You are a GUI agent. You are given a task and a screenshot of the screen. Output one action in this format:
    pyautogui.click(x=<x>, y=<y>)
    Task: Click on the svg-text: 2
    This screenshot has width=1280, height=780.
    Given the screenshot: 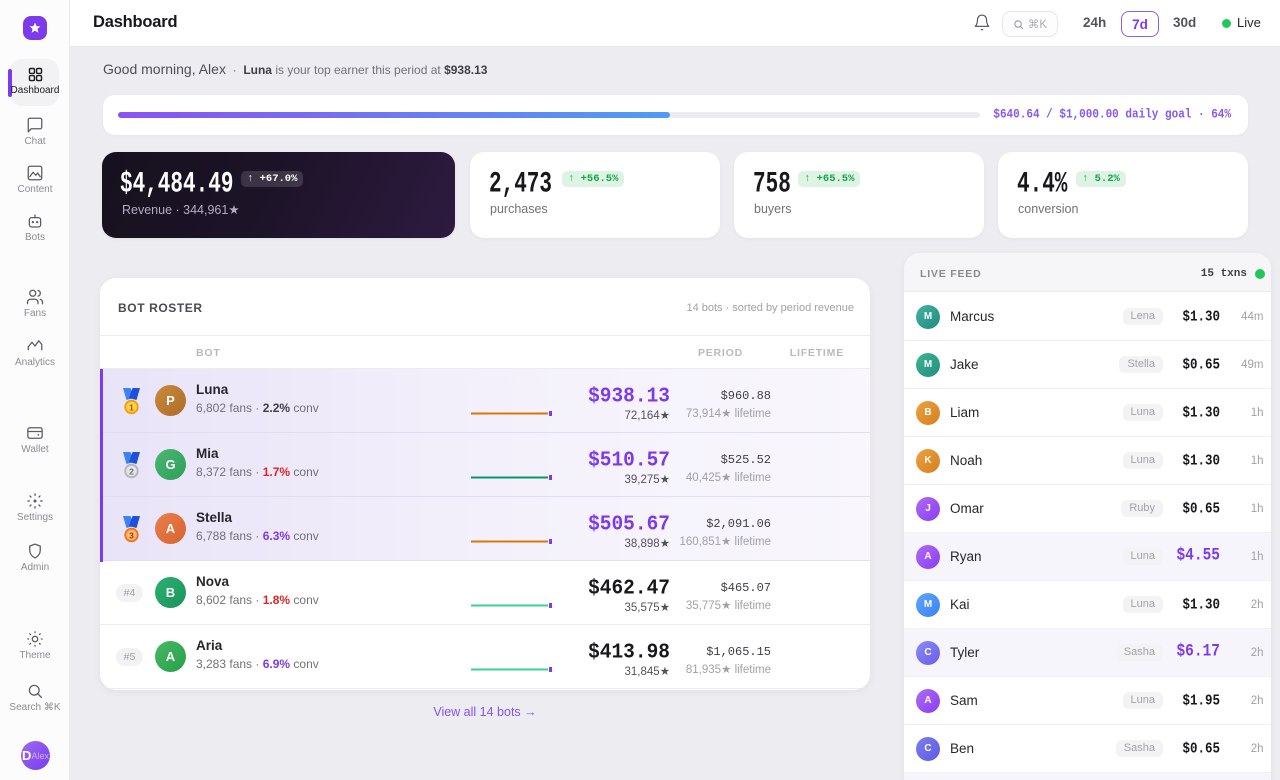 What is the action you would take?
    pyautogui.click(x=131, y=471)
    